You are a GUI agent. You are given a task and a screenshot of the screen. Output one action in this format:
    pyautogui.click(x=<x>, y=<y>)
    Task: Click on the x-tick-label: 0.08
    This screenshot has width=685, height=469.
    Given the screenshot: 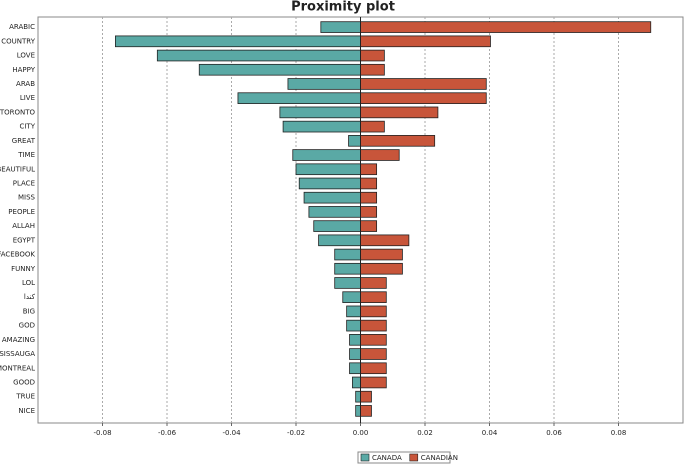 What is the action you would take?
    pyautogui.click(x=619, y=433)
    